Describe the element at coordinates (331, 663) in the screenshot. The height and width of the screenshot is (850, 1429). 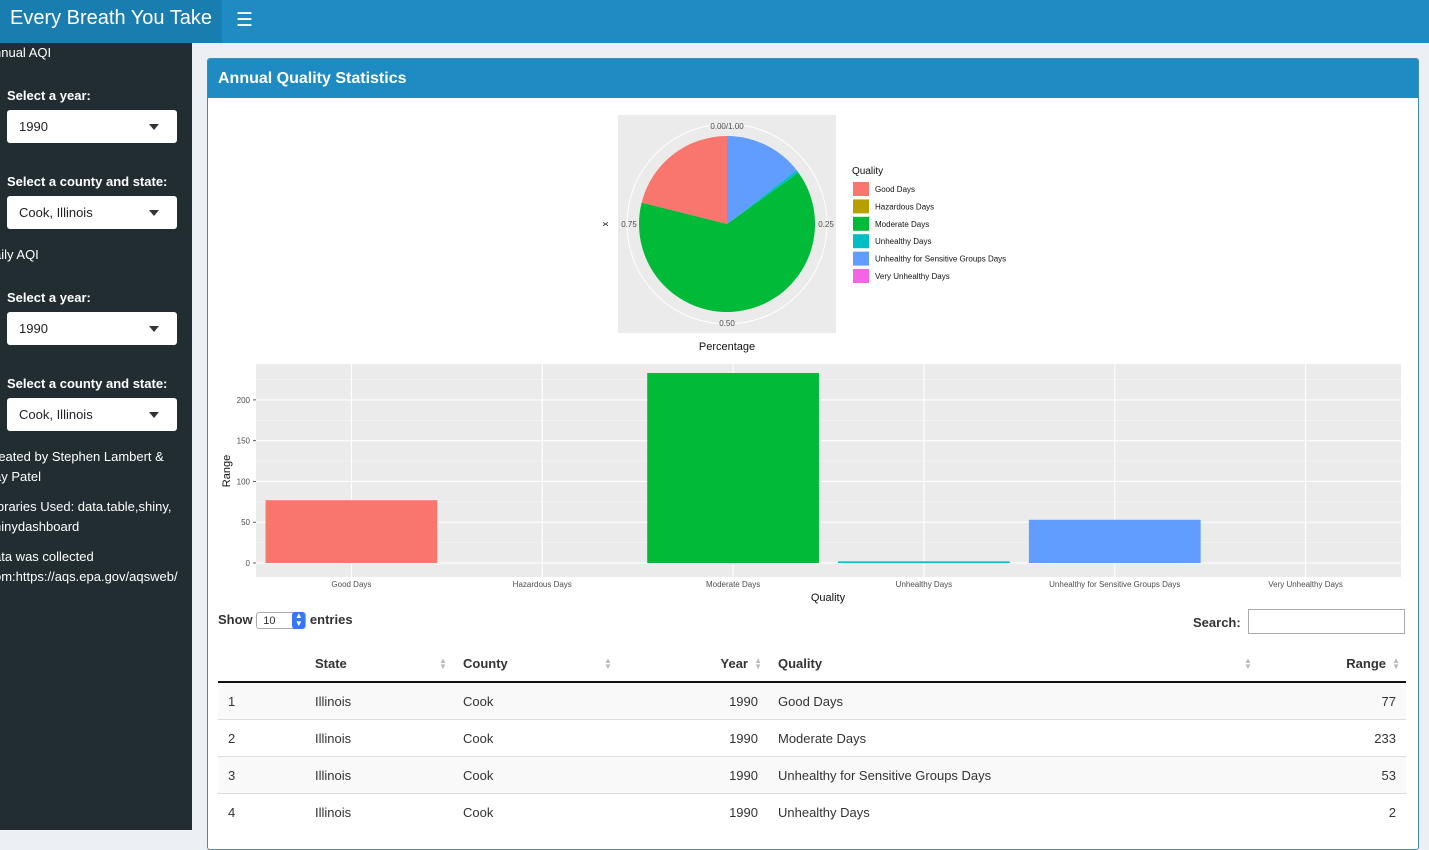
I see `column-header-label: State` at that location.